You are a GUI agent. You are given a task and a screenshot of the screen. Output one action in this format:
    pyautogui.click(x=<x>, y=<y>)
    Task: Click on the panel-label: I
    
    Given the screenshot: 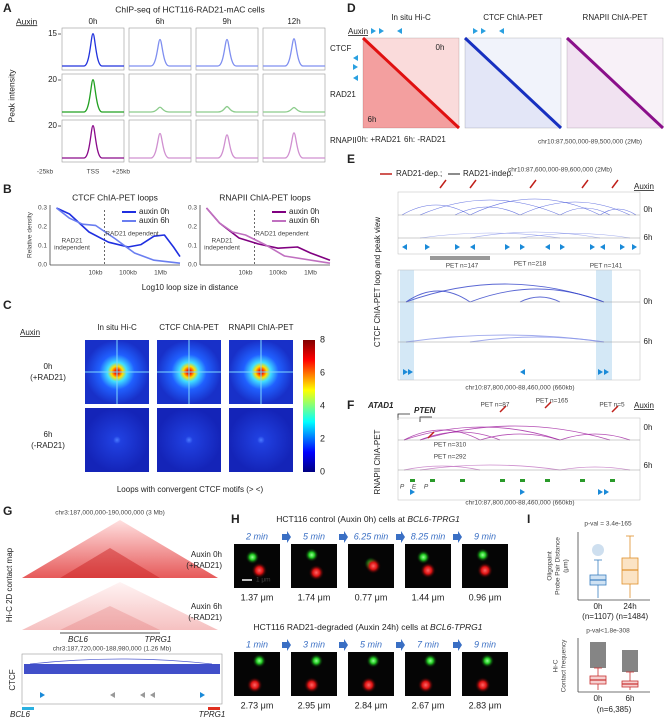 What is the action you would take?
    pyautogui.click(x=528, y=519)
    